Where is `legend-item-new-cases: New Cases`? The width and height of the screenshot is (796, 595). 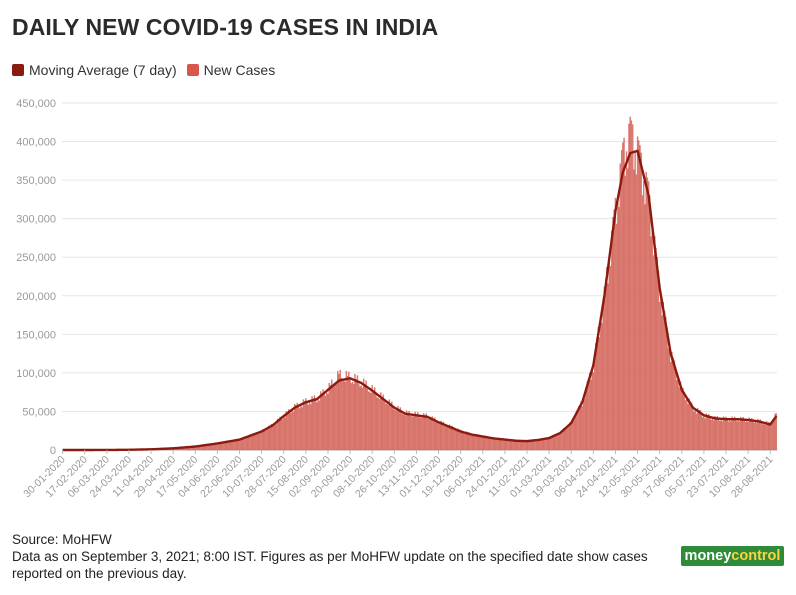 legend-item-new-cases: New Cases is located at coordinates (230, 70).